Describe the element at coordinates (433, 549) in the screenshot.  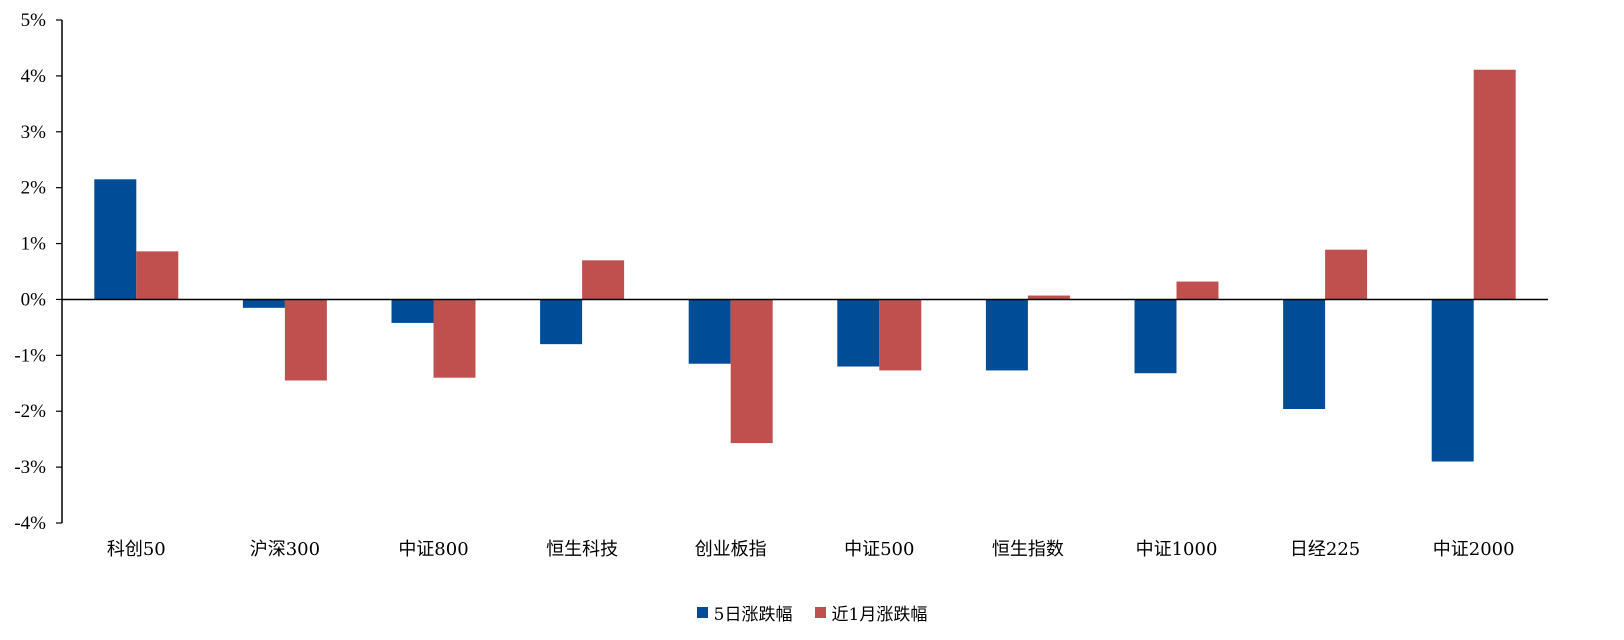
I see `x-category-label: 中证800` at that location.